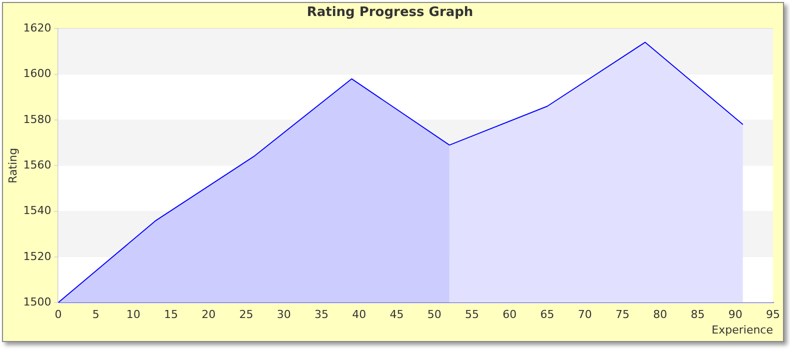  Describe the element at coordinates (397, 315) in the screenshot. I see `x-tick-label: 45` at that location.